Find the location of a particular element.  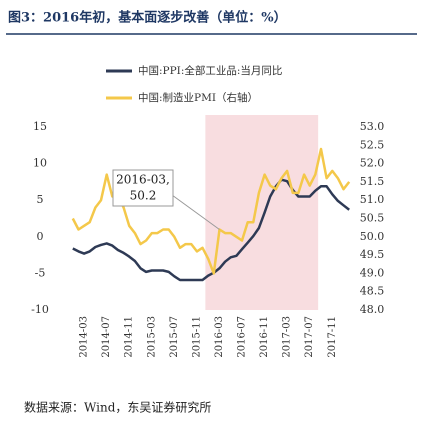

x-tick-label: 2017-03 is located at coordinates (287, 337).